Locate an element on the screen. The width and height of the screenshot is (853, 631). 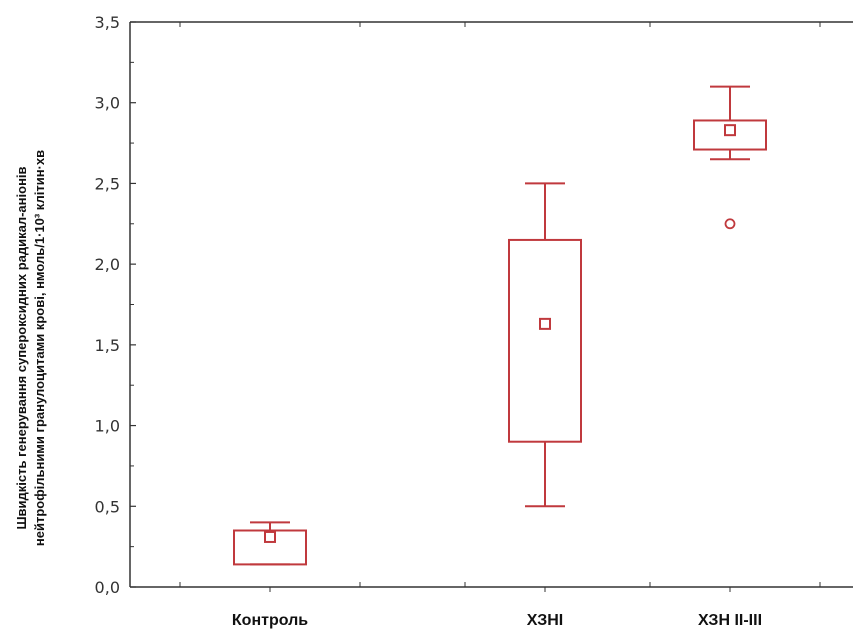
y-tick-label: 0,0 is located at coordinates (107, 587).